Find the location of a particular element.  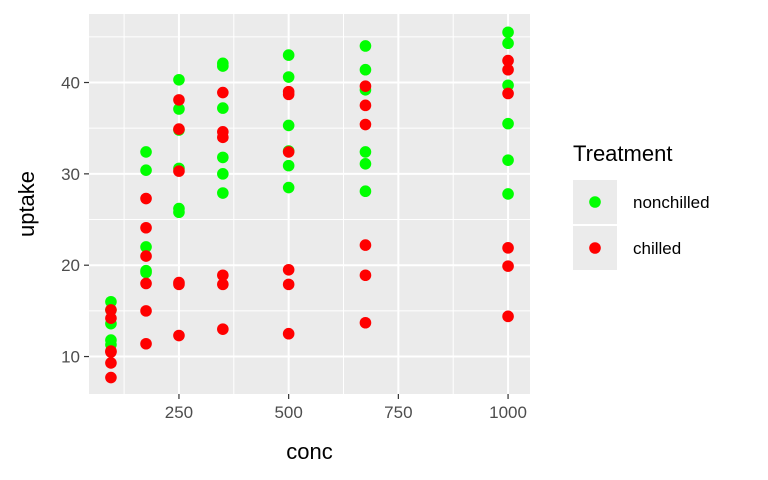

x-axis: 250 500 750 1000 is located at coordinates (346, 408).